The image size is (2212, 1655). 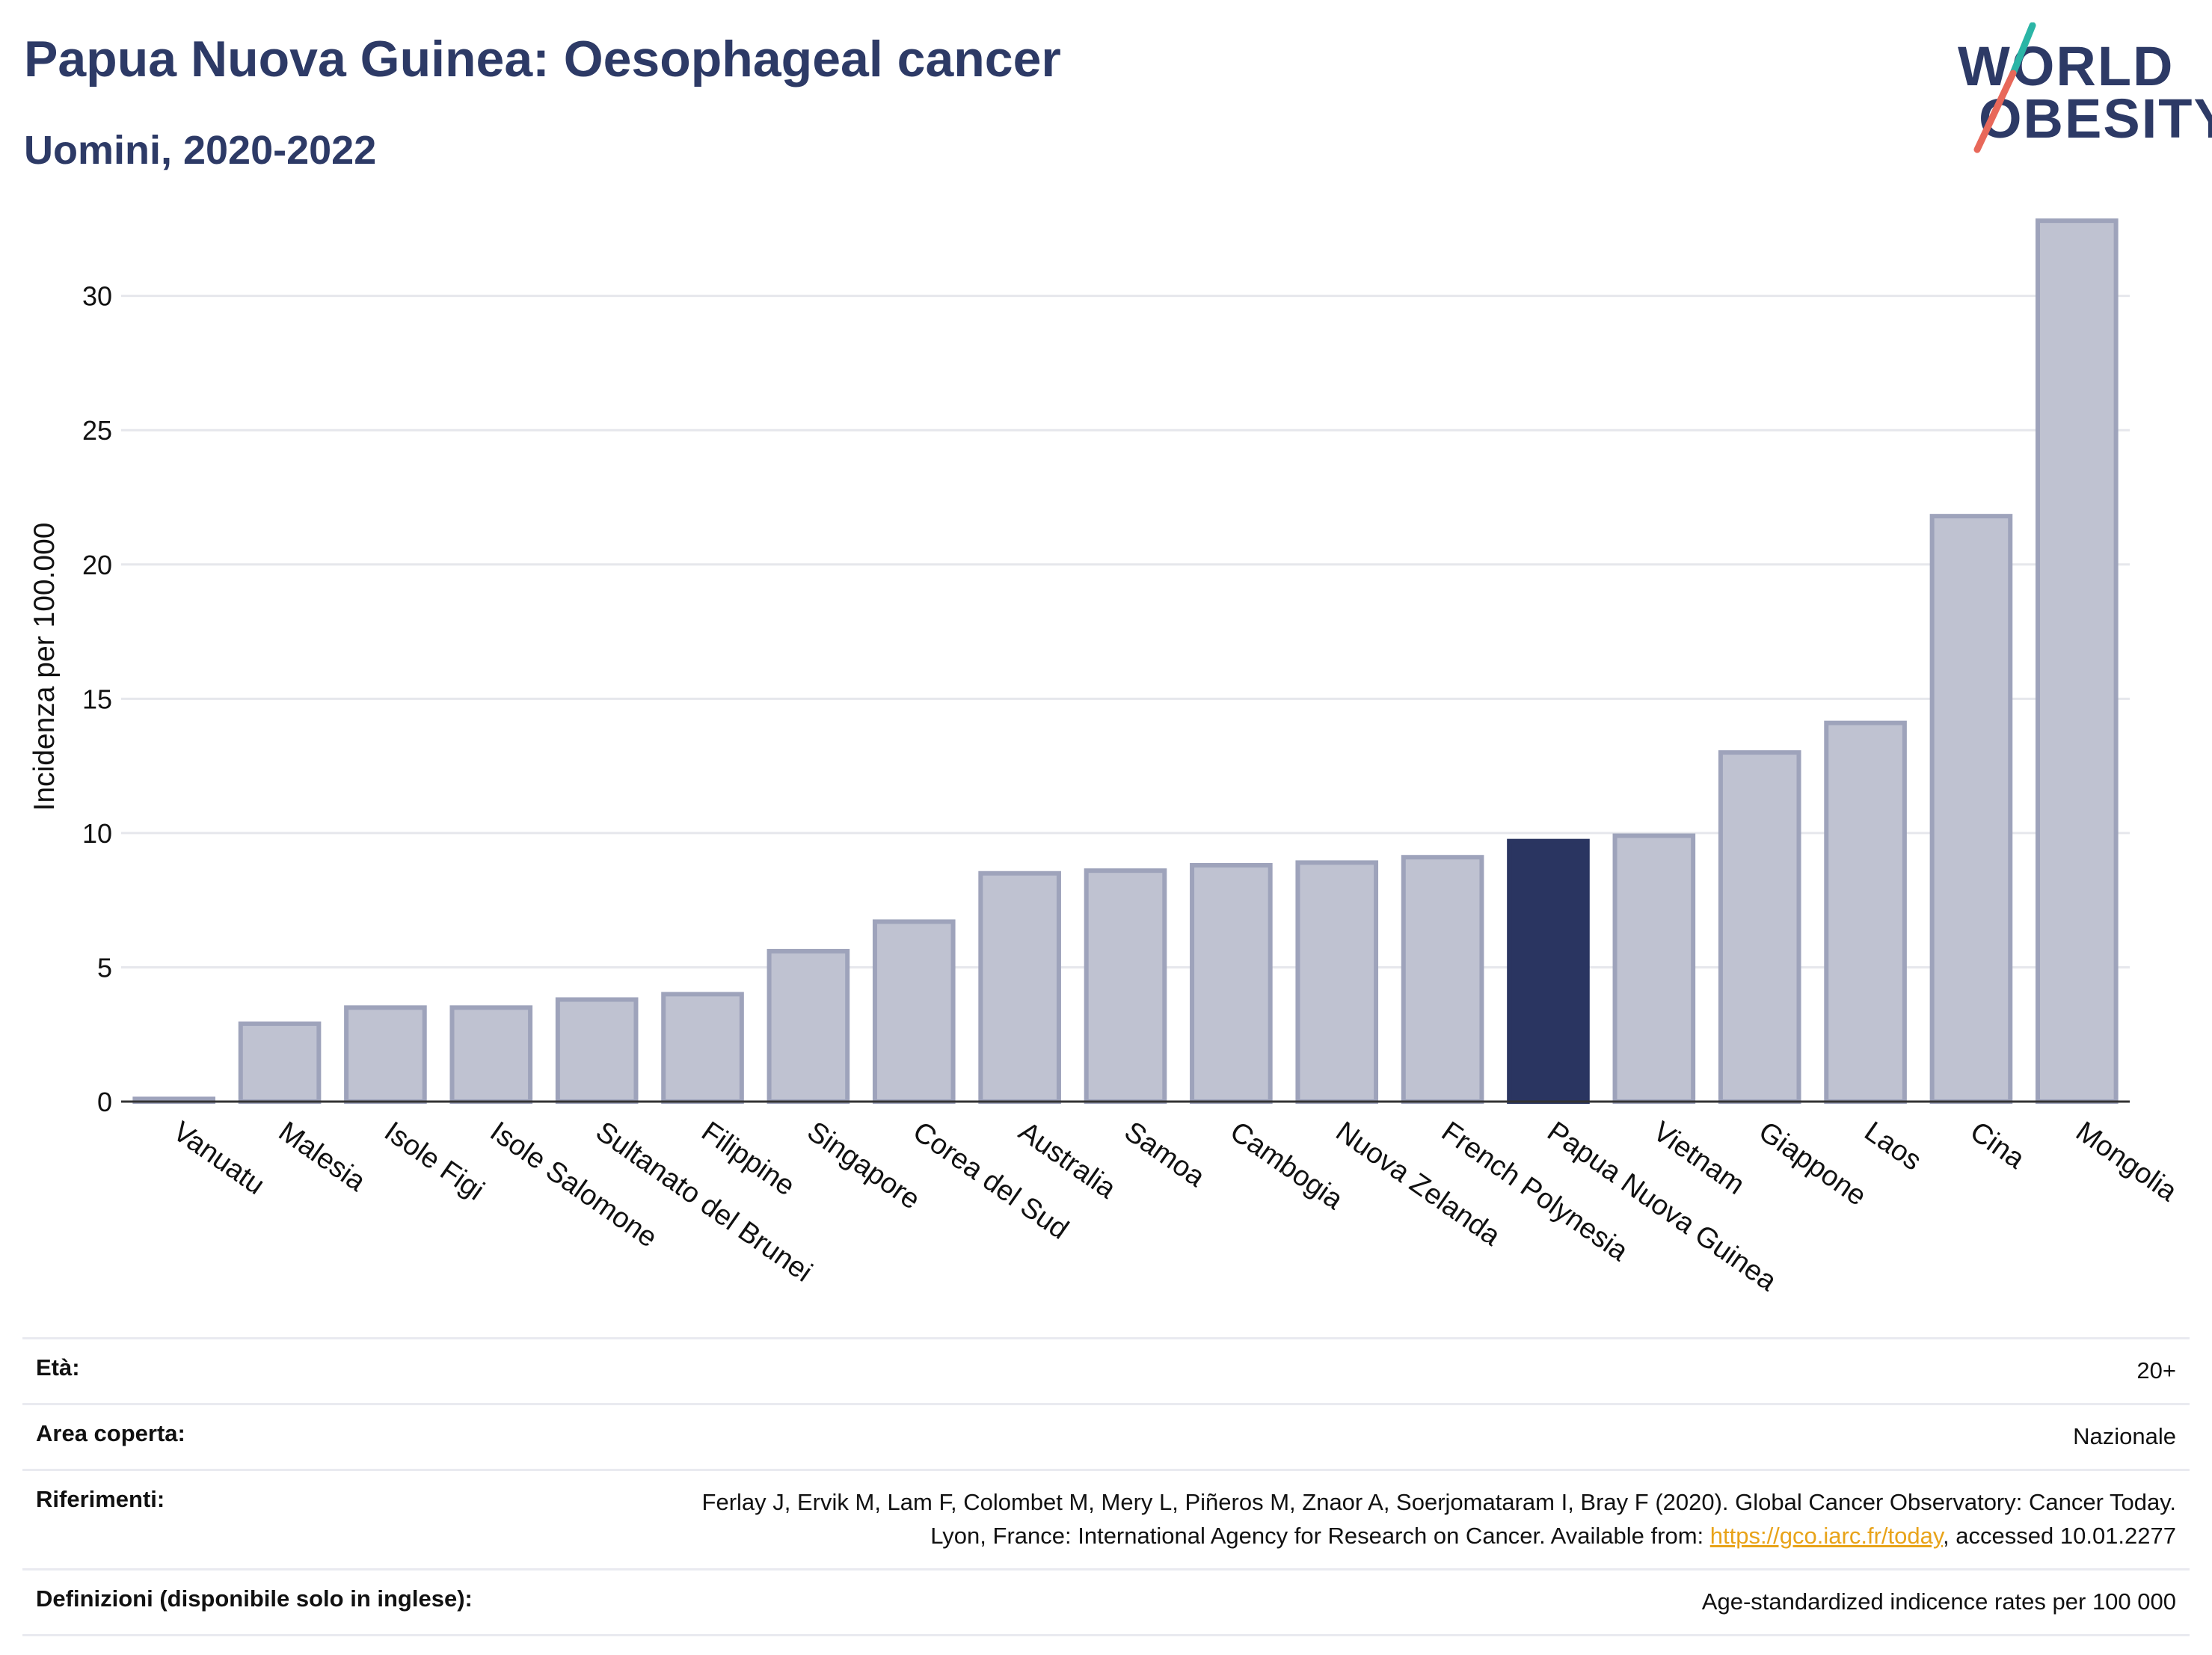 What do you see at coordinates (1892, 1146) in the screenshot?
I see `x-tick-label: Laos` at bounding box center [1892, 1146].